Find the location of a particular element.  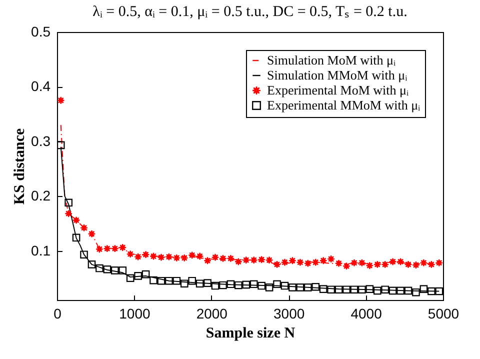

x-tick-label: 4000 is located at coordinates (366, 314).